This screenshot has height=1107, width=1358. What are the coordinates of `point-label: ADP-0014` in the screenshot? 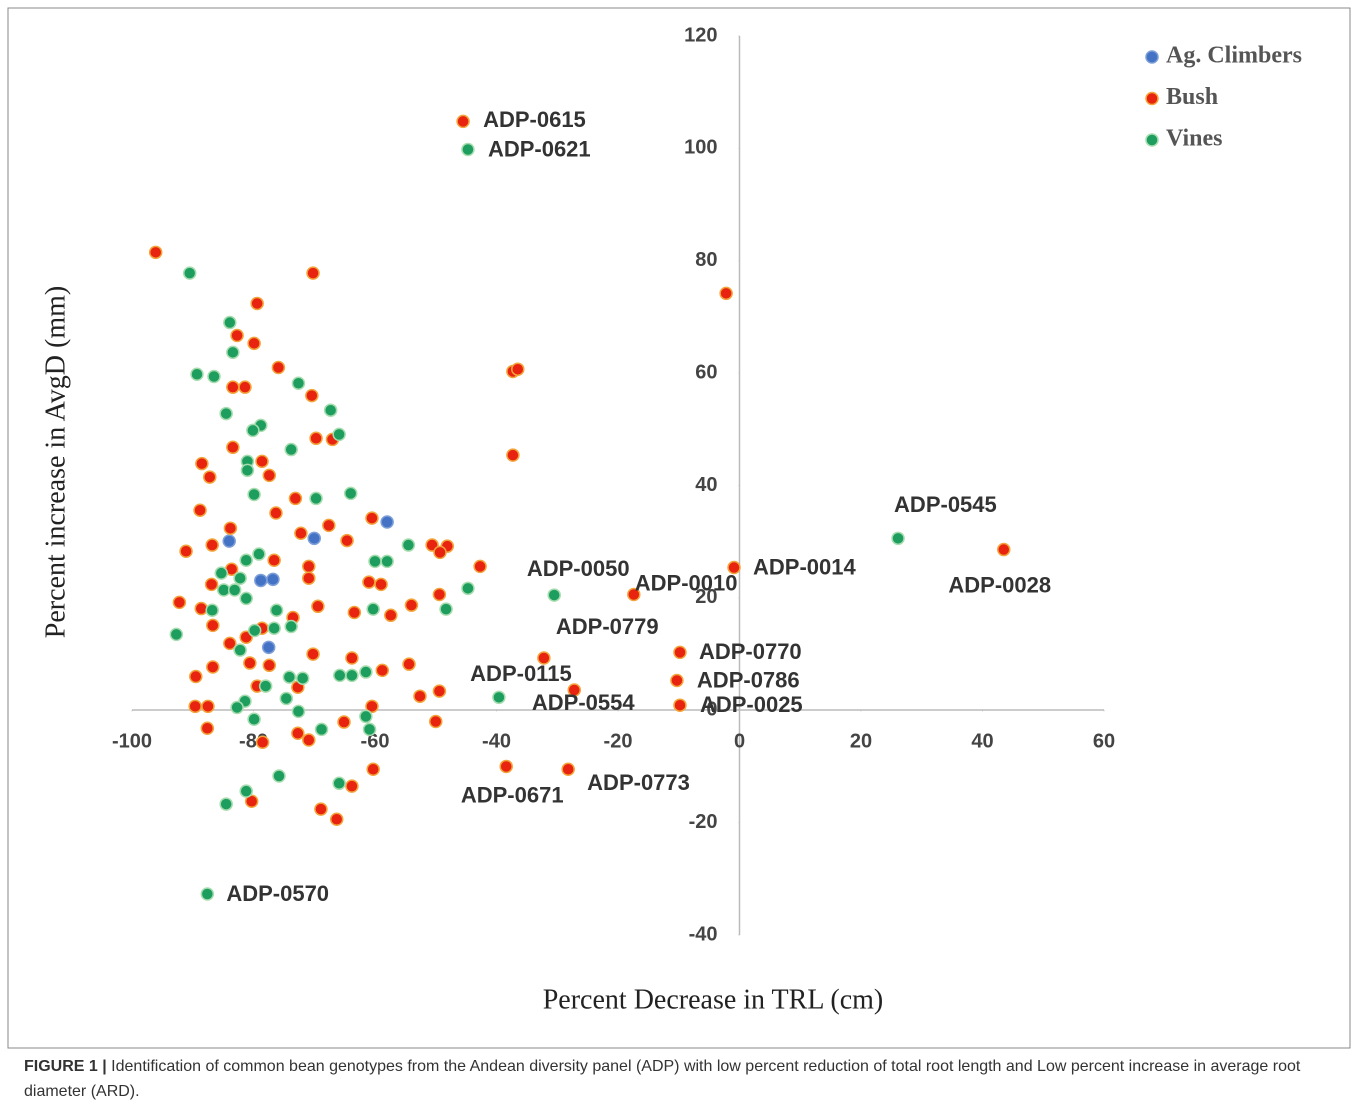 It's located at (804, 566).